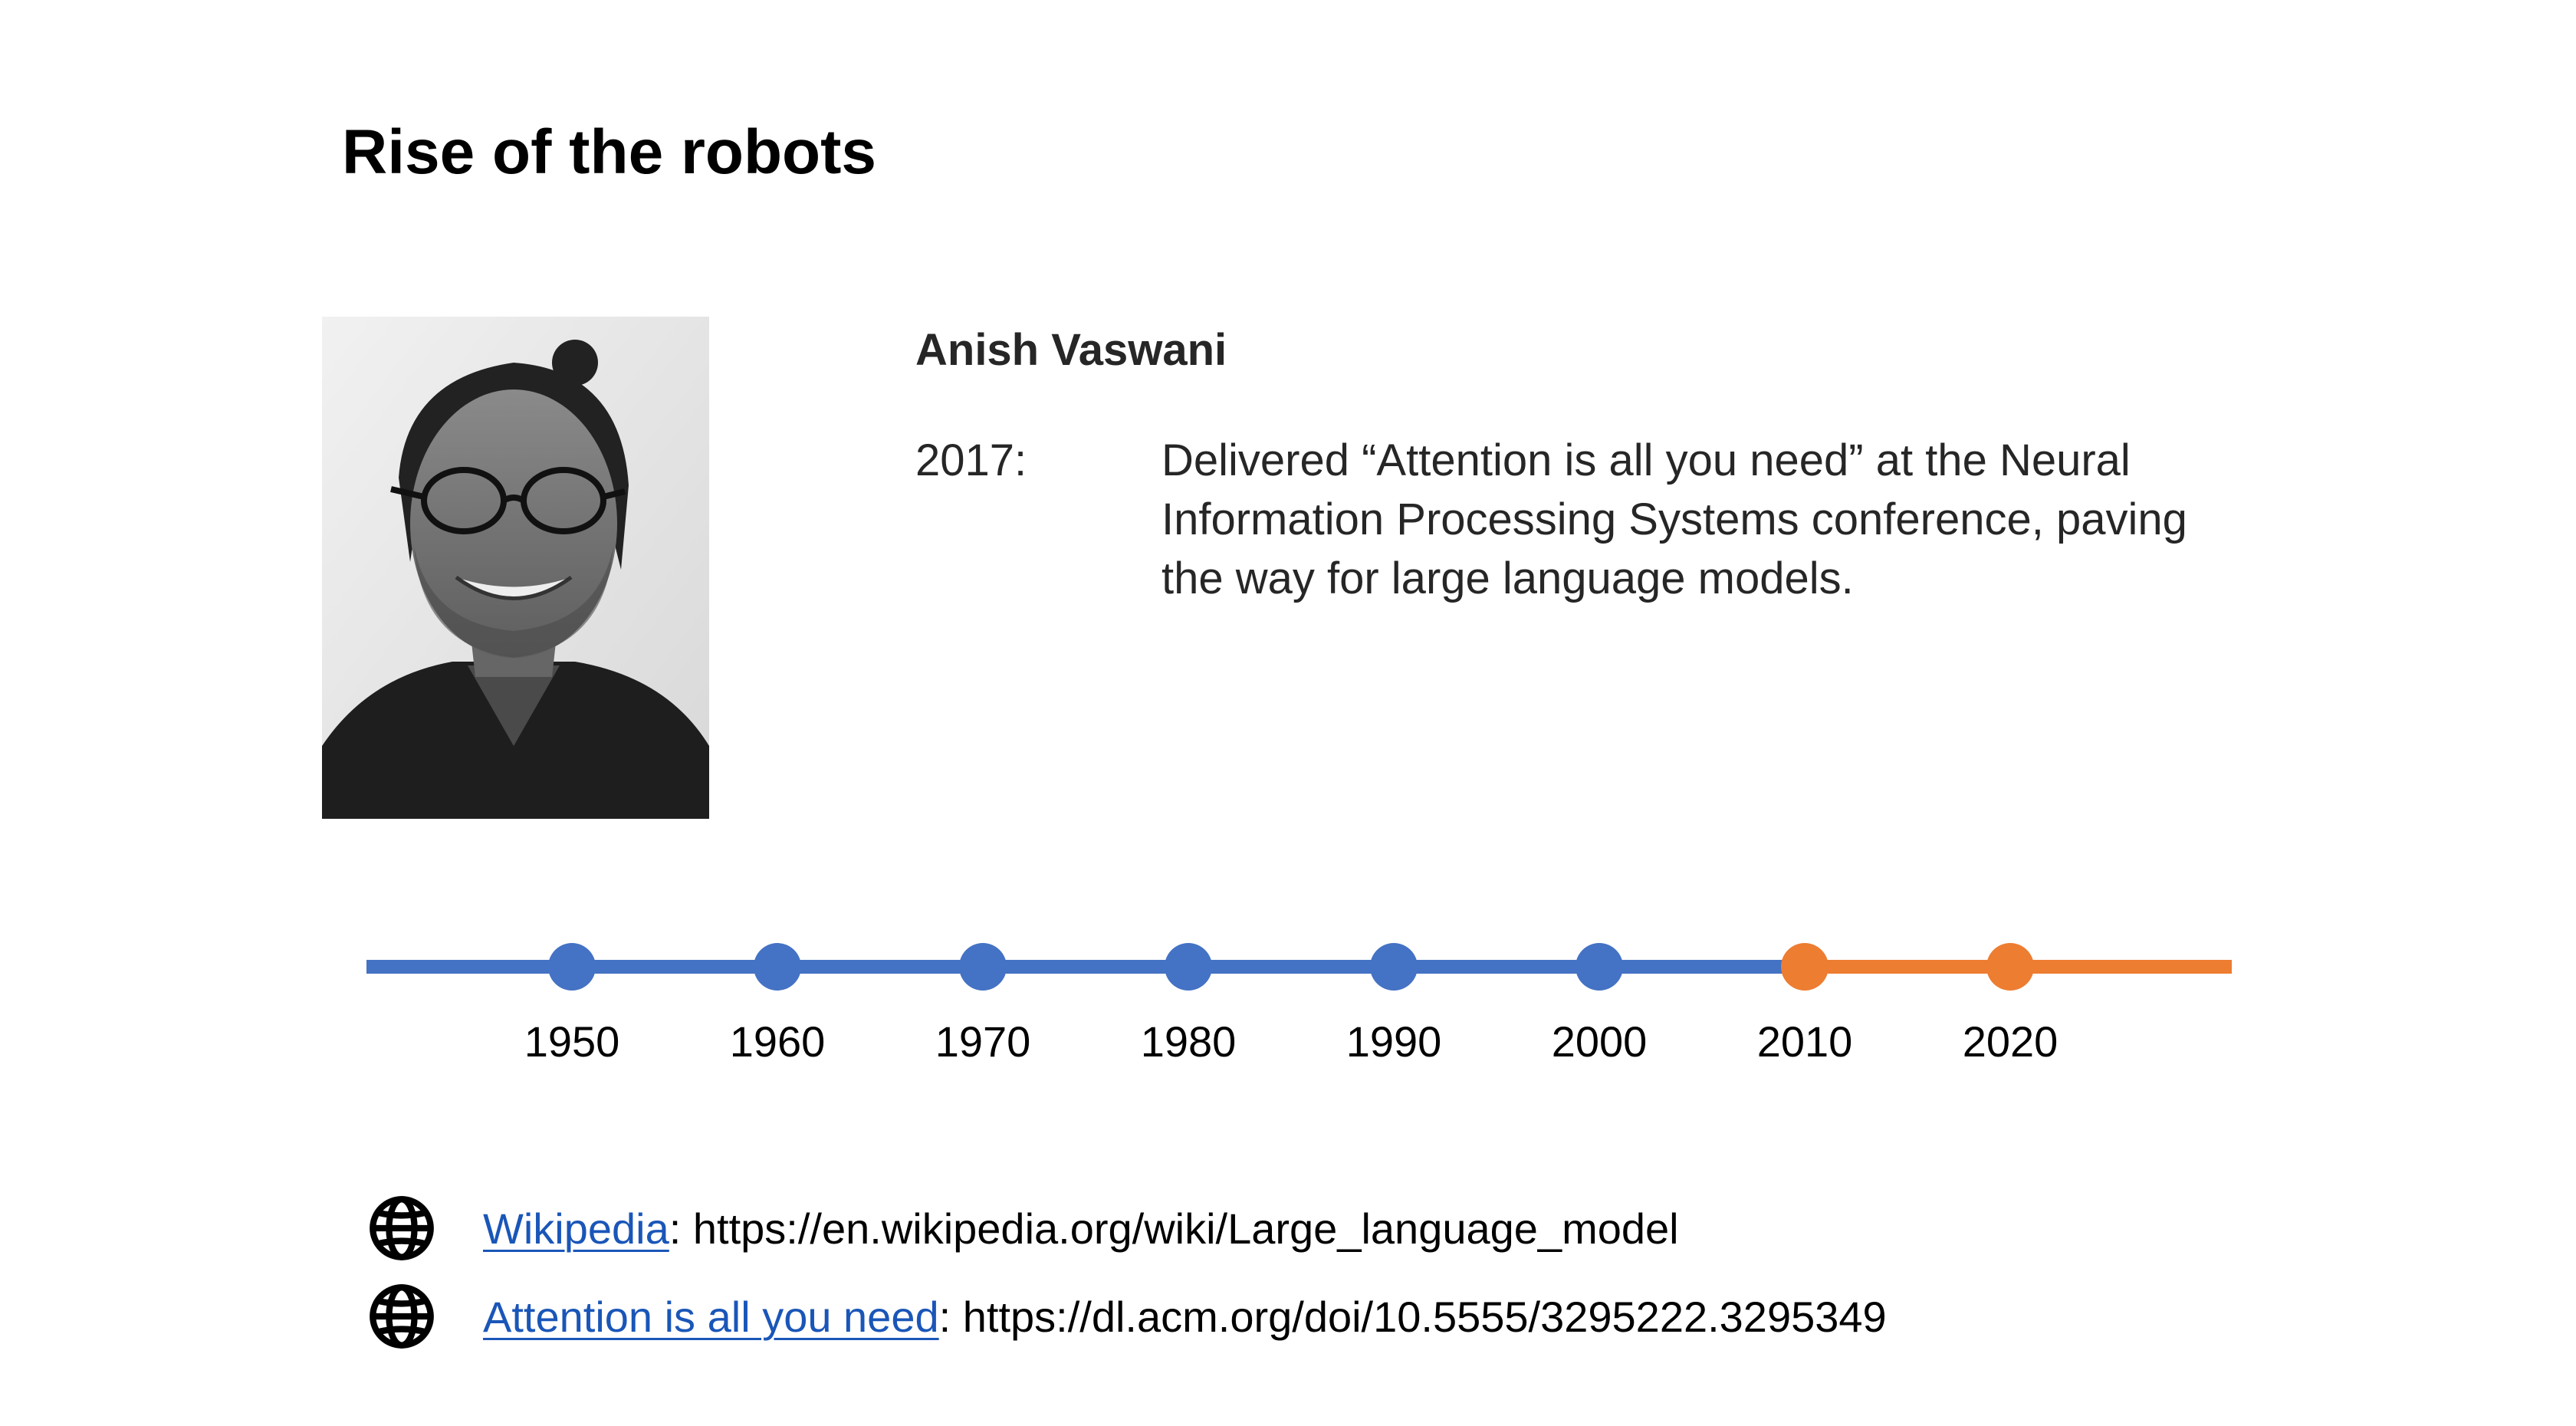  I want to click on timeline-marker-1960, so click(778, 967).